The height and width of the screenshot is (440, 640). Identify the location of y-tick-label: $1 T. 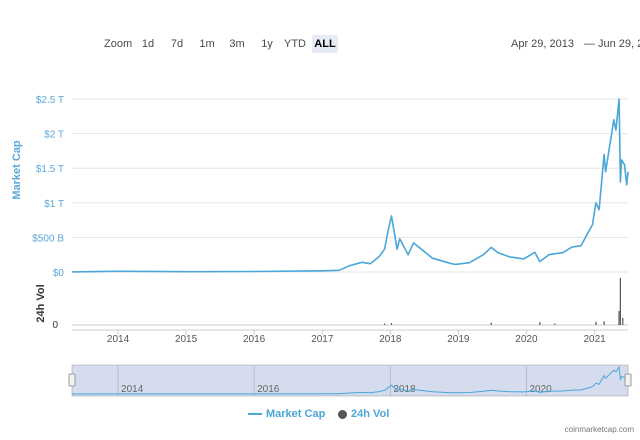
(54, 204).